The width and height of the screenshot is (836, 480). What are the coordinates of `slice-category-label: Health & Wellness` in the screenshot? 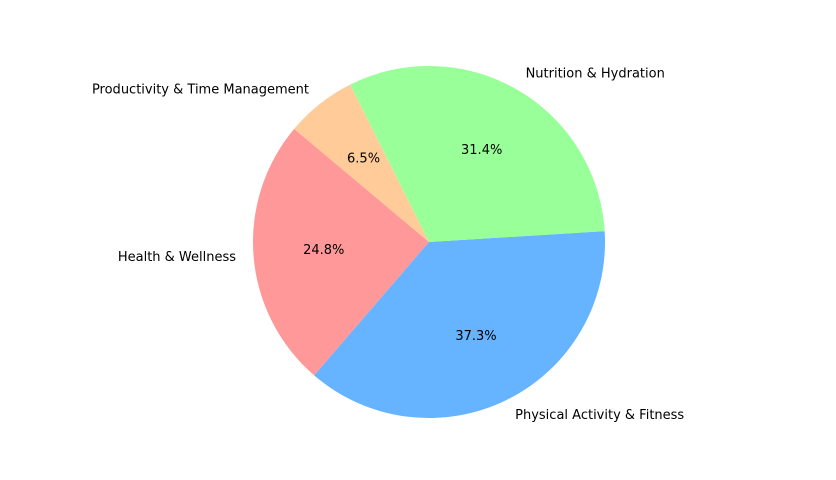 It's located at (177, 257).